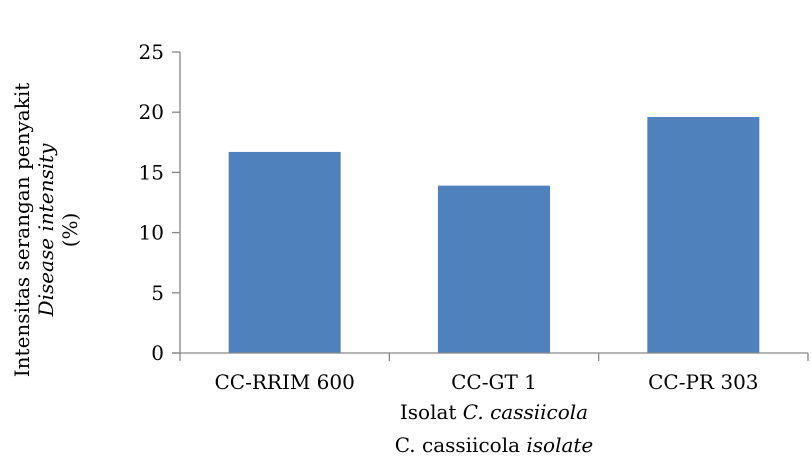 Image resolution: width=812 pixels, height=461 pixels. Describe the element at coordinates (284, 382) in the screenshot. I see `x-tick-label: CC-RRIM 600` at that location.